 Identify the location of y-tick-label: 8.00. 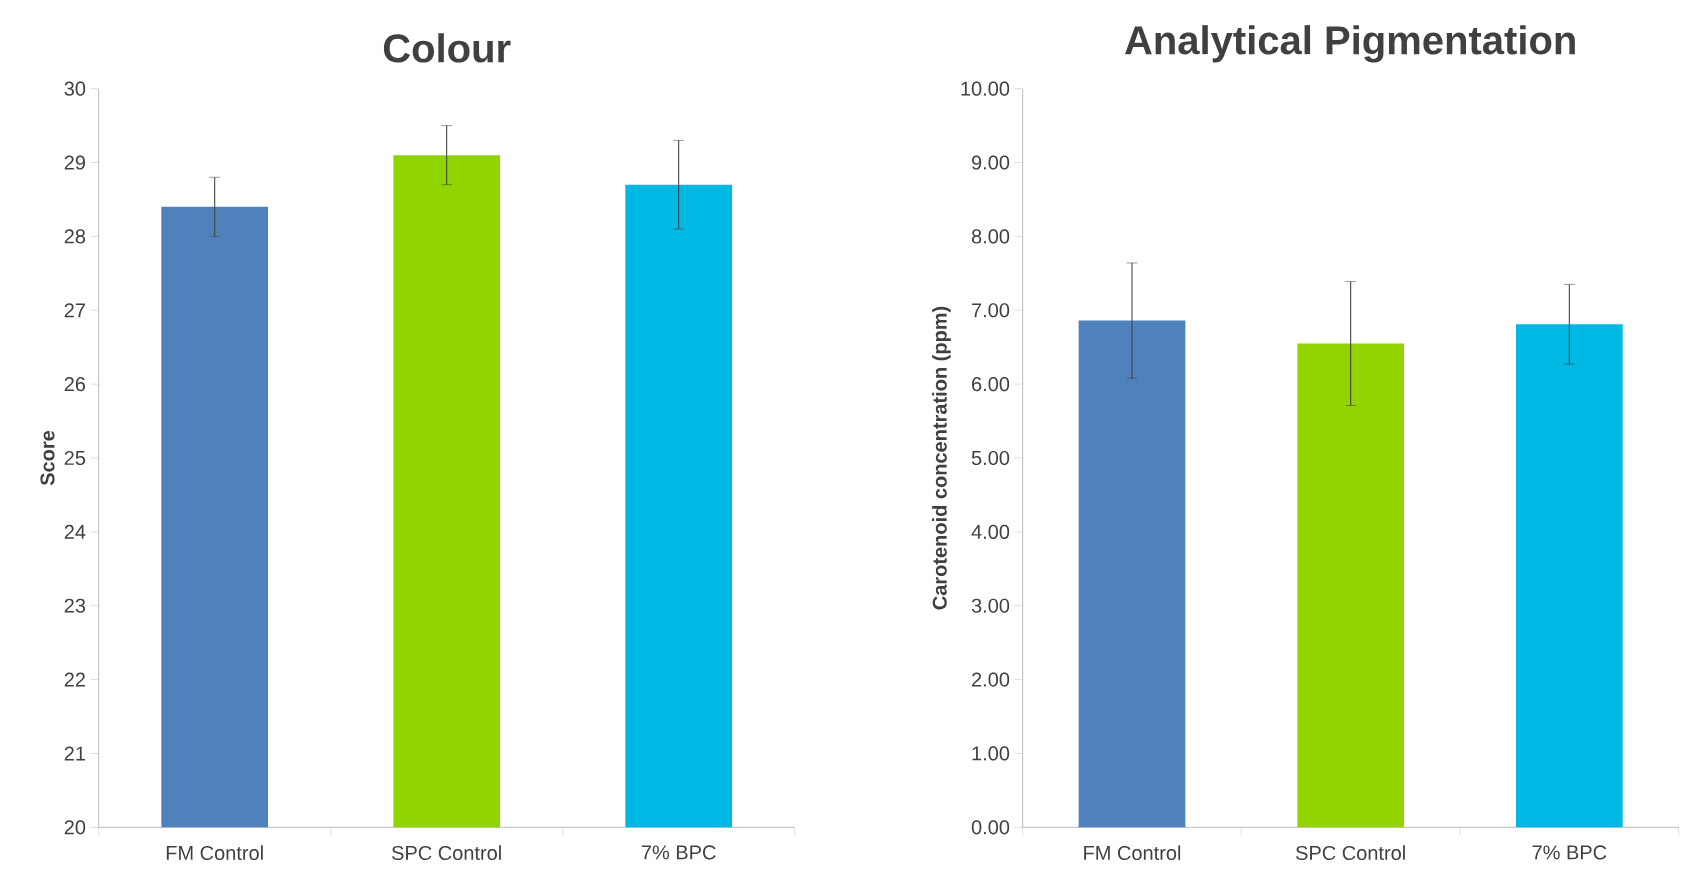
(990, 236).